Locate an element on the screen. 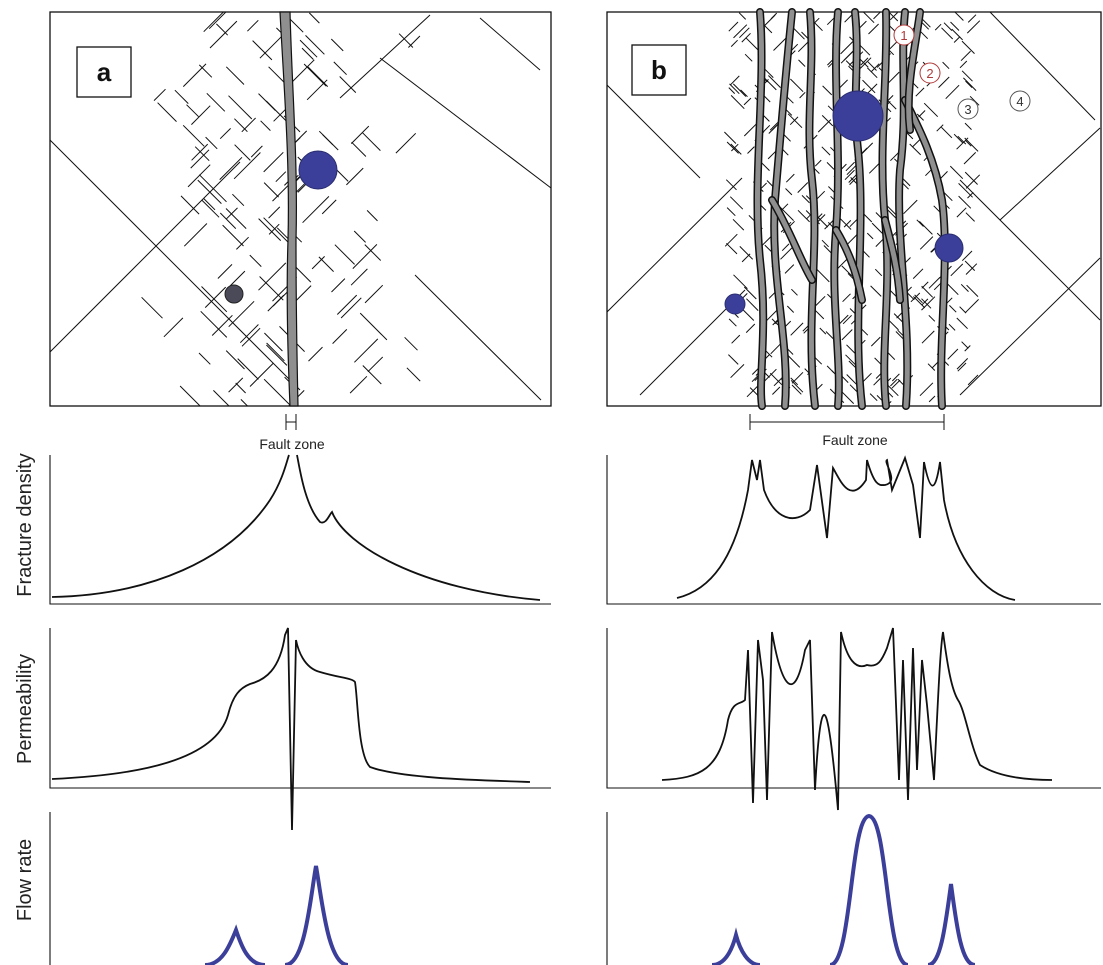 The height and width of the screenshot is (965, 1103). fluid-blob-large is located at coordinates (318, 170).